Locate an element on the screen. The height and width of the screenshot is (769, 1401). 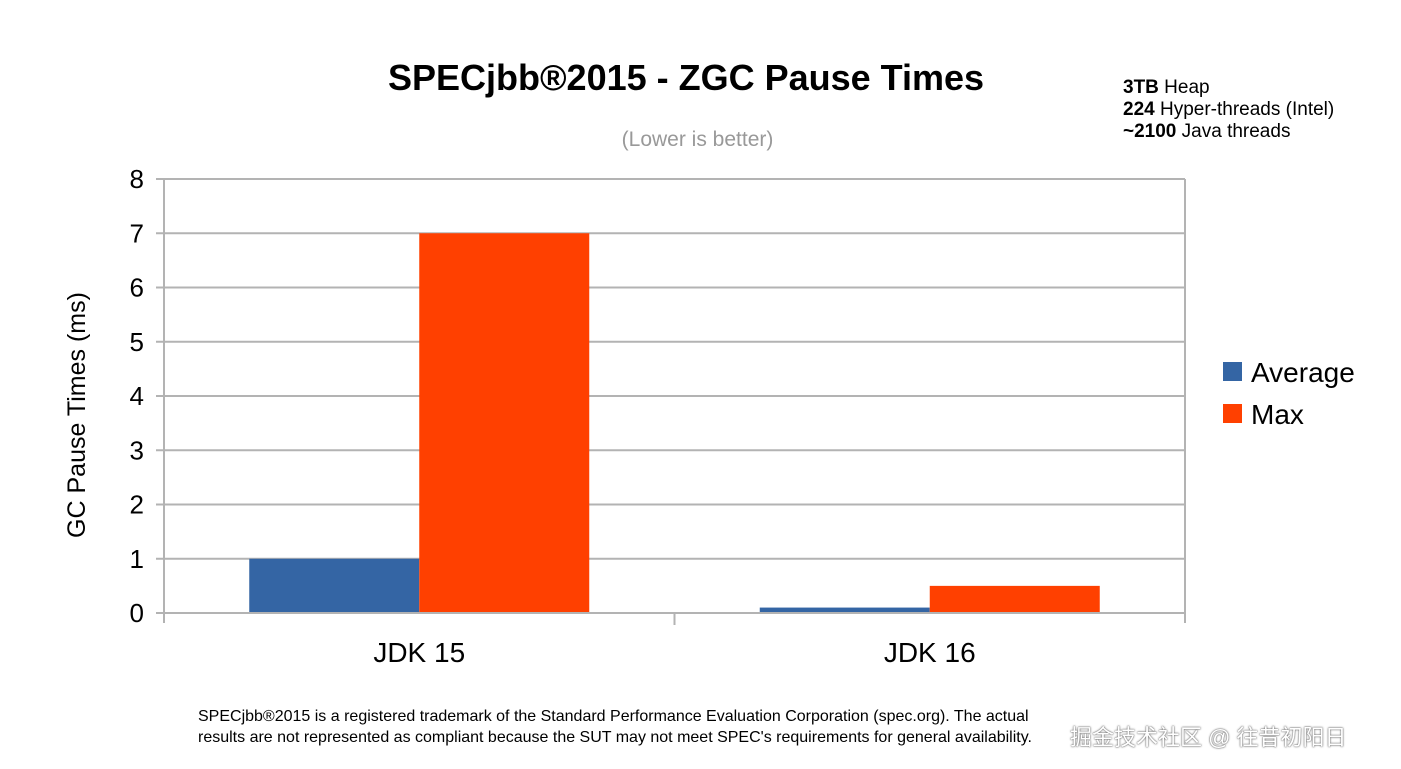
note-heap: 3TB Heap is located at coordinates (1166, 87).